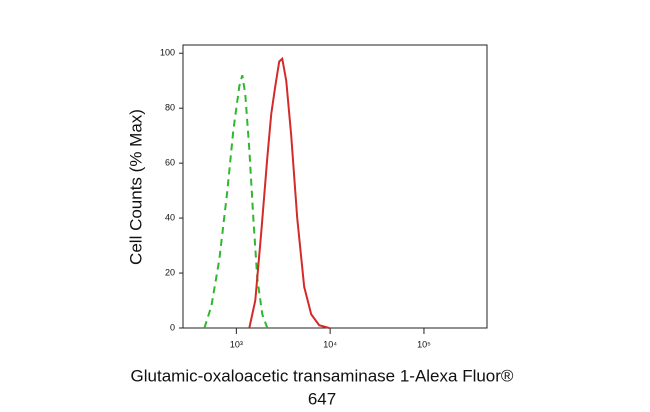 The height and width of the screenshot is (412, 650). I want to click on x-axis-label: 647, so click(322, 398).